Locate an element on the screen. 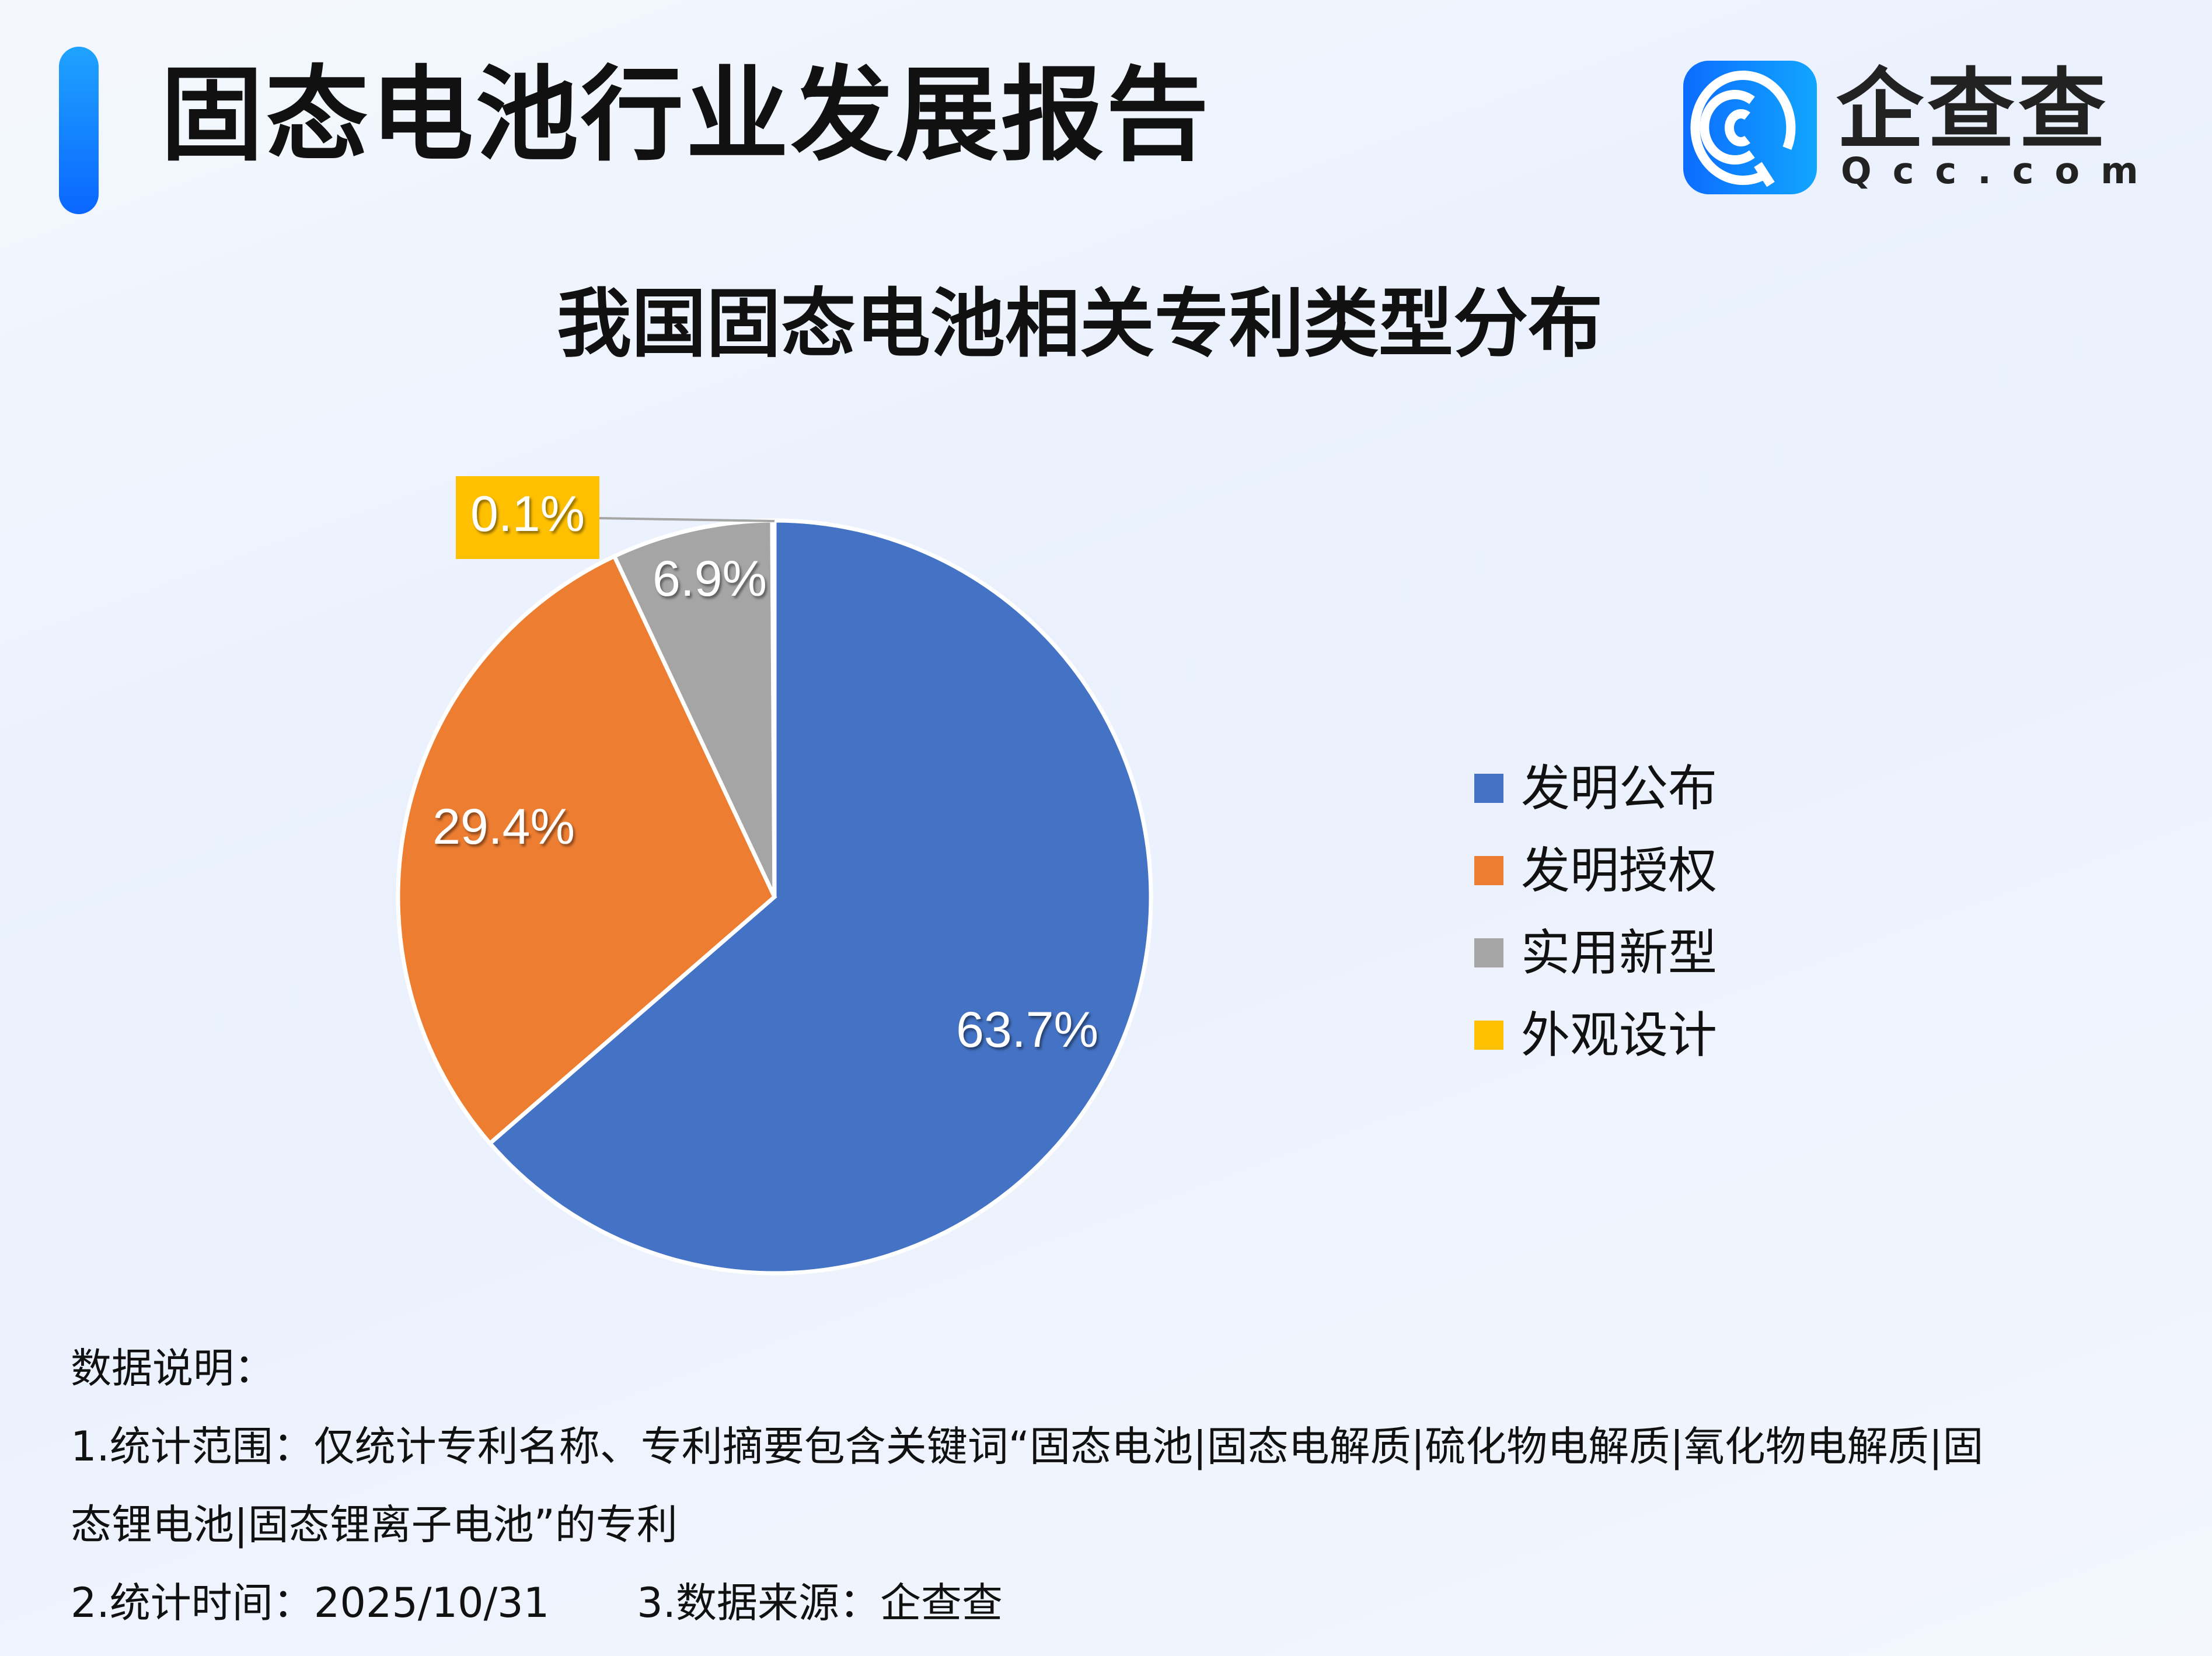  legend-item: 发明授权 is located at coordinates (1595, 870).